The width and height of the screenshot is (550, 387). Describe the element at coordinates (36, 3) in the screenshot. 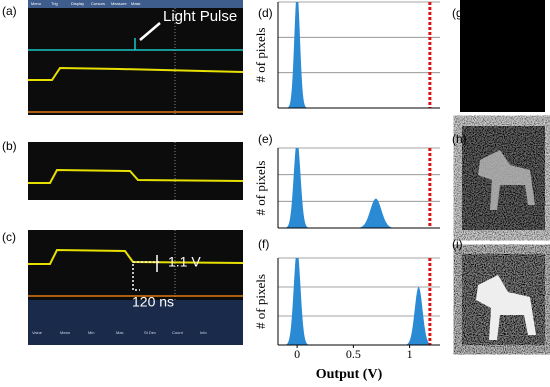

I see `menu-item: Menu` at that location.